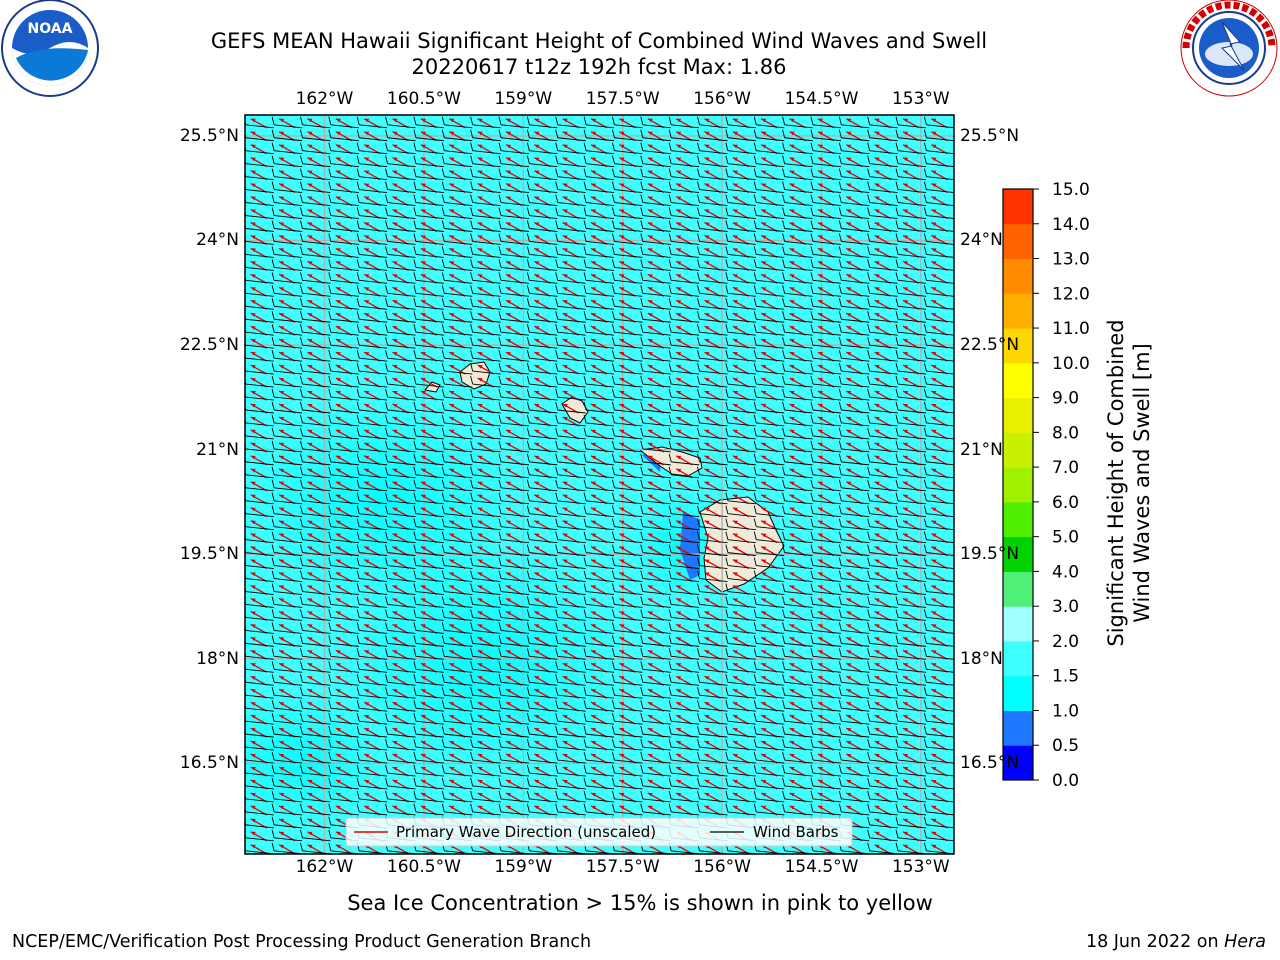  I want to click on colorbar-swatch, so click(1018, 624).